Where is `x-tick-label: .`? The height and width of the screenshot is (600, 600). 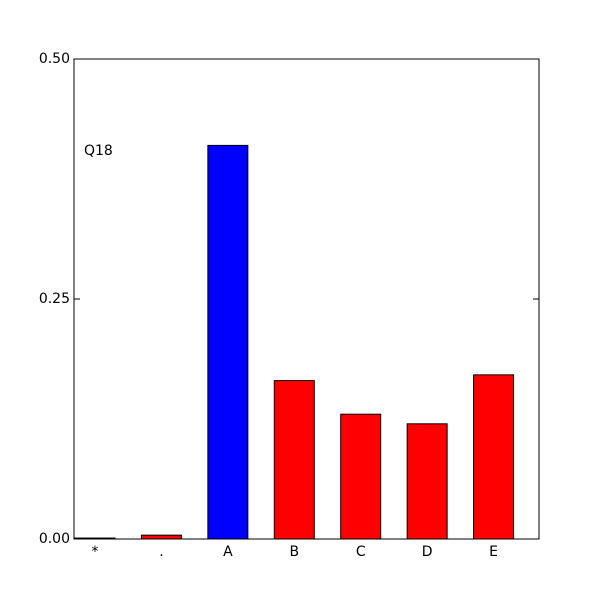 x-tick-label: . is located at coordinates (161, 552).